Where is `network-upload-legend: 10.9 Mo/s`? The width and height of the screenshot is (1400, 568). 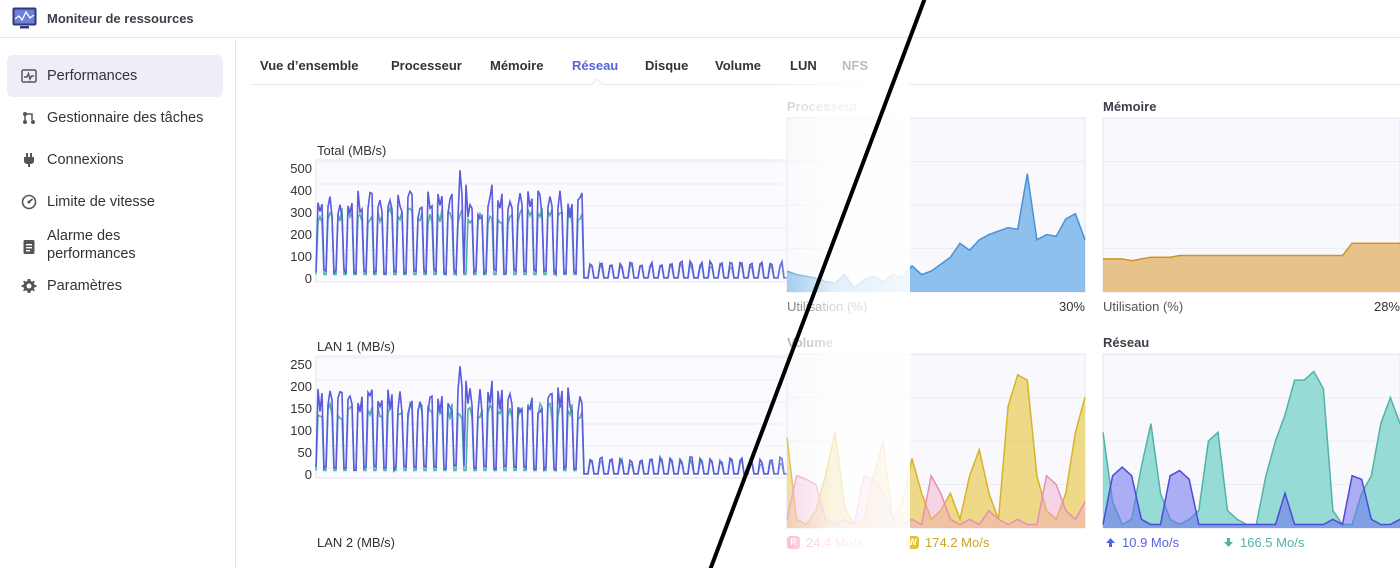
network-upload-legend: 10.9 Mo/s is located at coordinates (1142, 542).